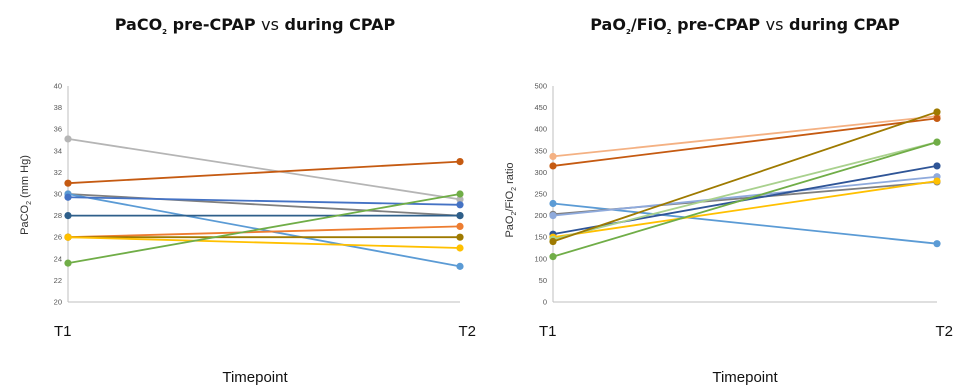 This screenshot has height=386, width=961. What do you see at coordinates (58, 194) in the screenshot?
I see `y-tick-label: 30` at bounding box center [58, 194].